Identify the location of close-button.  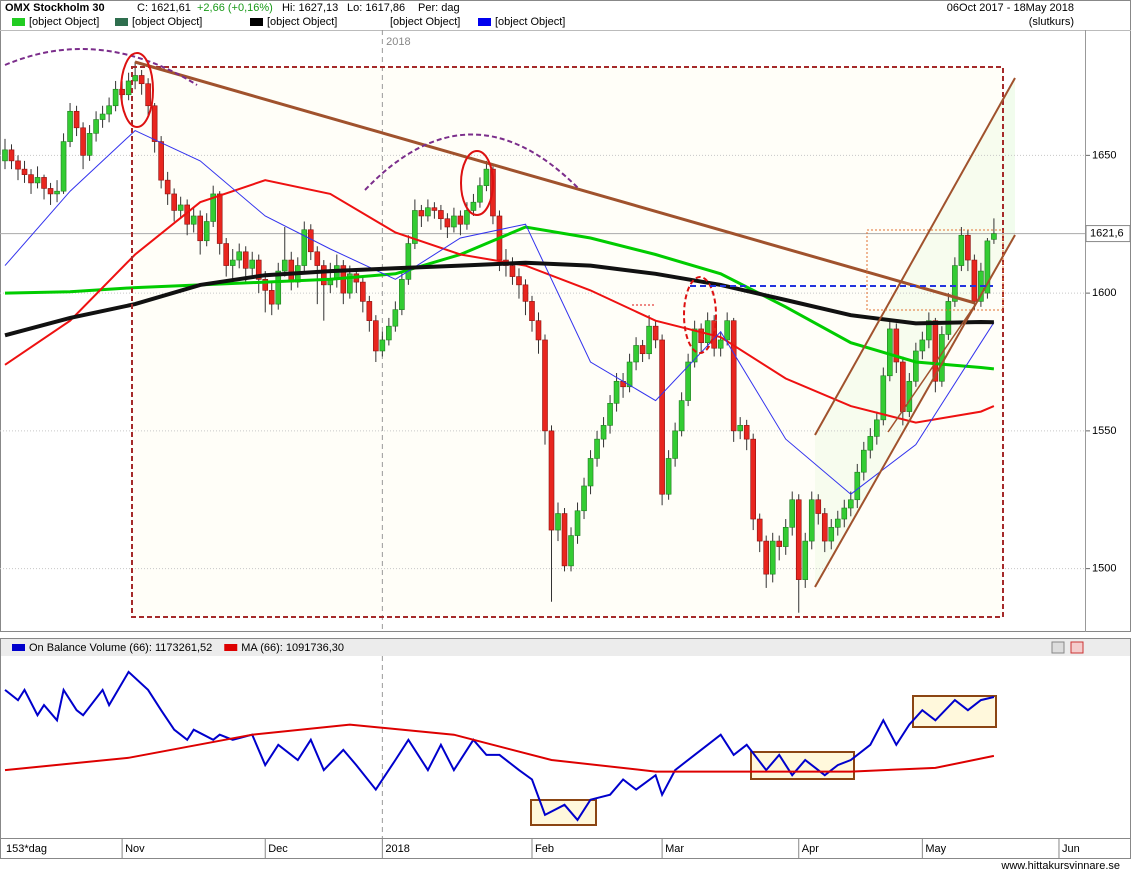
(1077, 647).